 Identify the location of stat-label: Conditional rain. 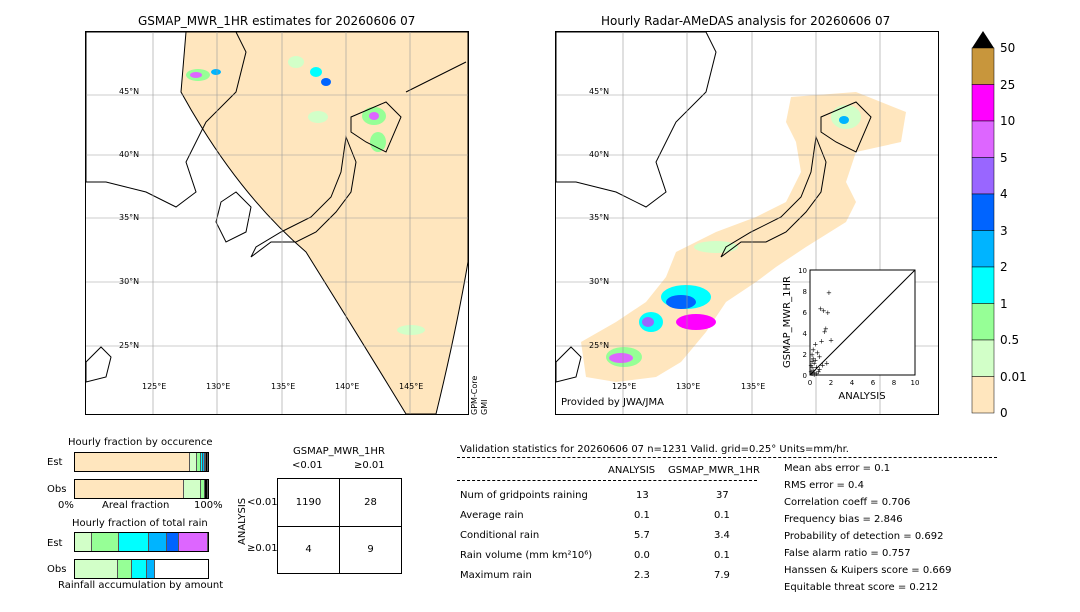
(500, 535).